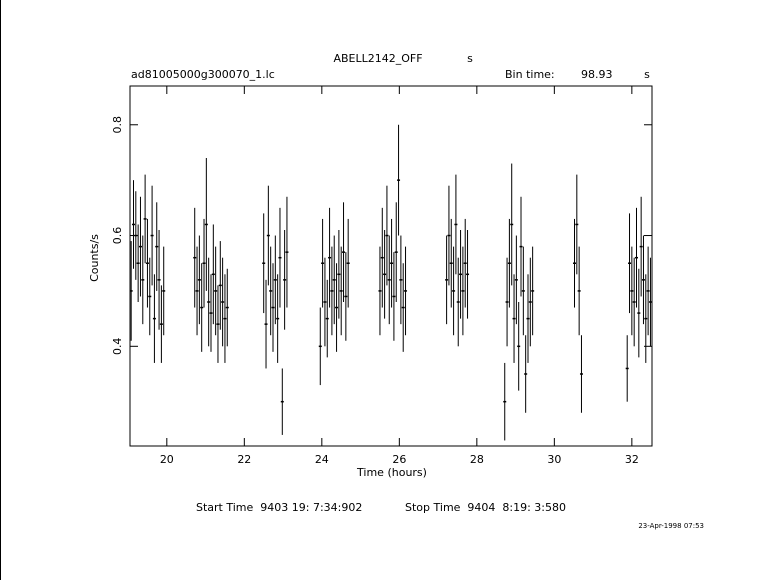 The width and height of the screenshot is (781, 580). What do you see at coordinates (117, 124) in the screenshot?
I see `y-tick-label: 0.8` at bounding box center [117, 124].